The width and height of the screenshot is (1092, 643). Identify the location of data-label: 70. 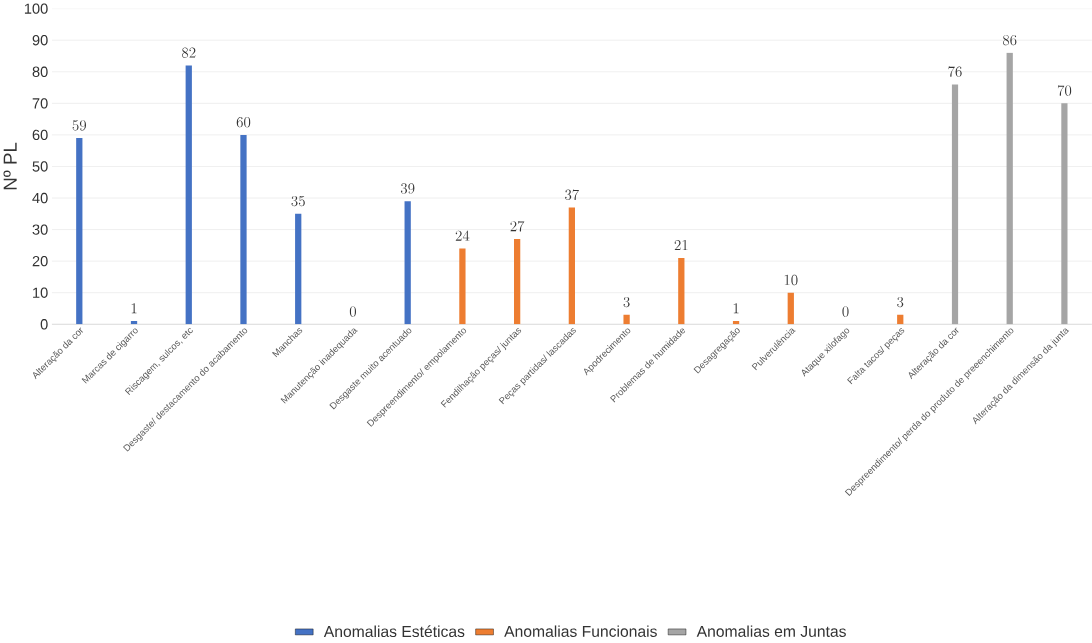
(1064, 90).